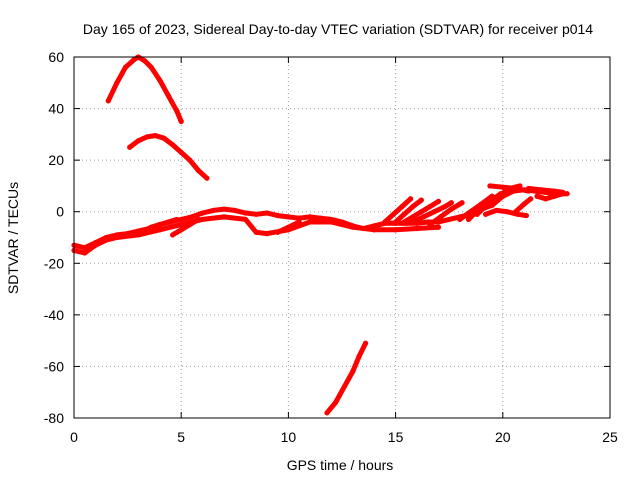 This screenshot has height=480, width=640. I want to click on y-tick-label: -60, so click(54, 366).